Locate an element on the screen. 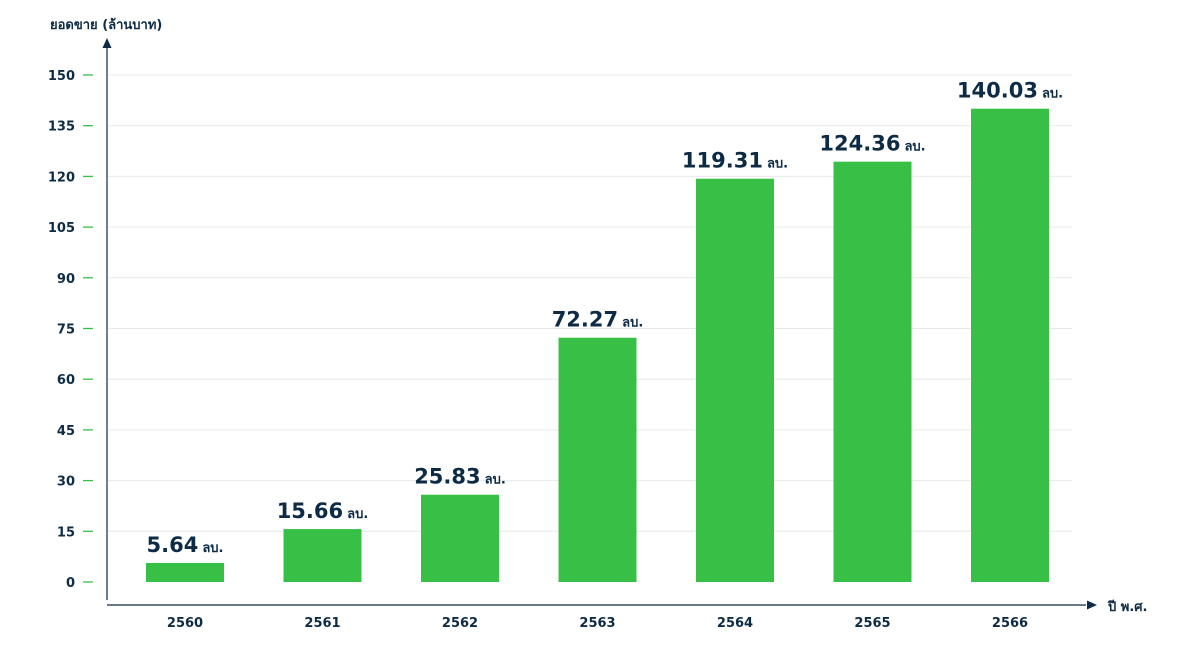  data-label: 140.03 ลบ. is located at coordinates (1010, 91).